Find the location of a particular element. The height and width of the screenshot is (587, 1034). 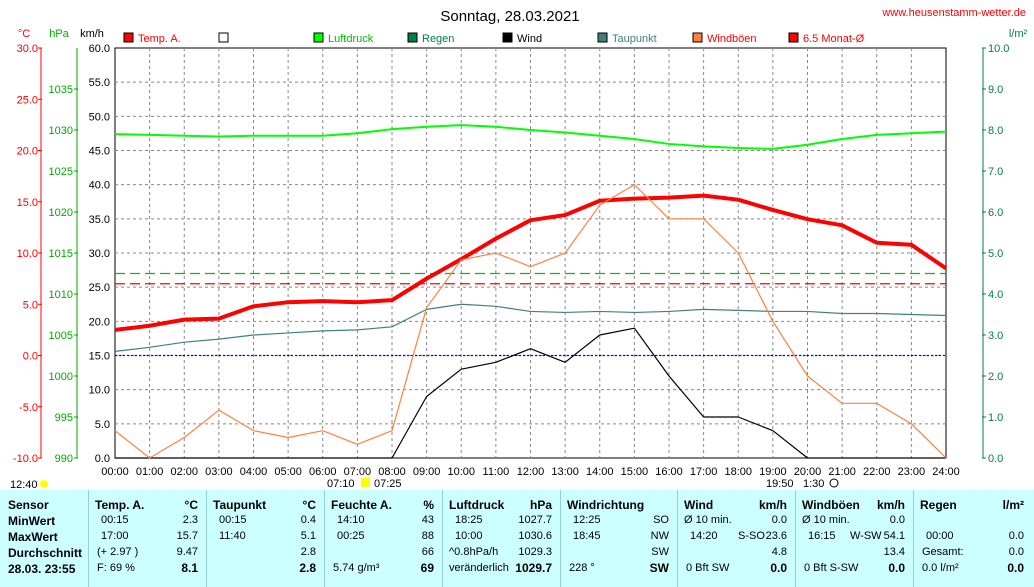

max-row-label: MaxWert is located at coordinates (33, 537).